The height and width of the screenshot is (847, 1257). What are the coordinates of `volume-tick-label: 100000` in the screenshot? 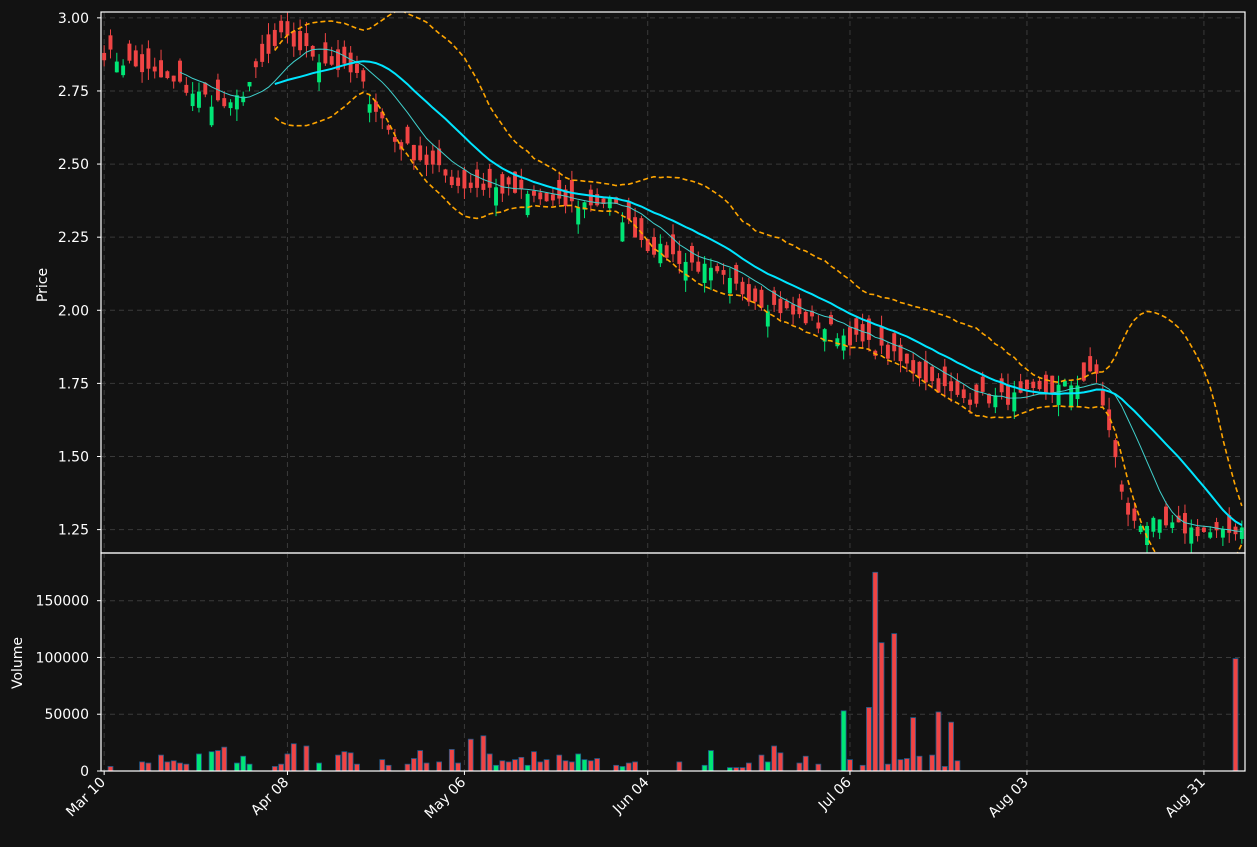 It's located at (62, 658).